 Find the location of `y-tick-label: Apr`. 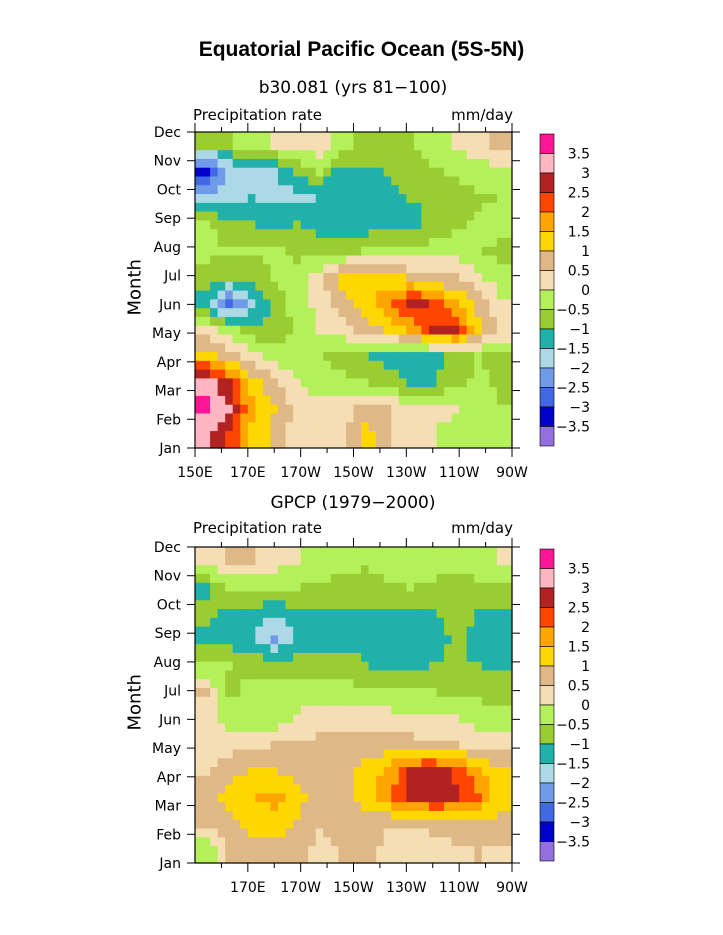

y-tick-label: Apr is located at coordinates (169, 778).